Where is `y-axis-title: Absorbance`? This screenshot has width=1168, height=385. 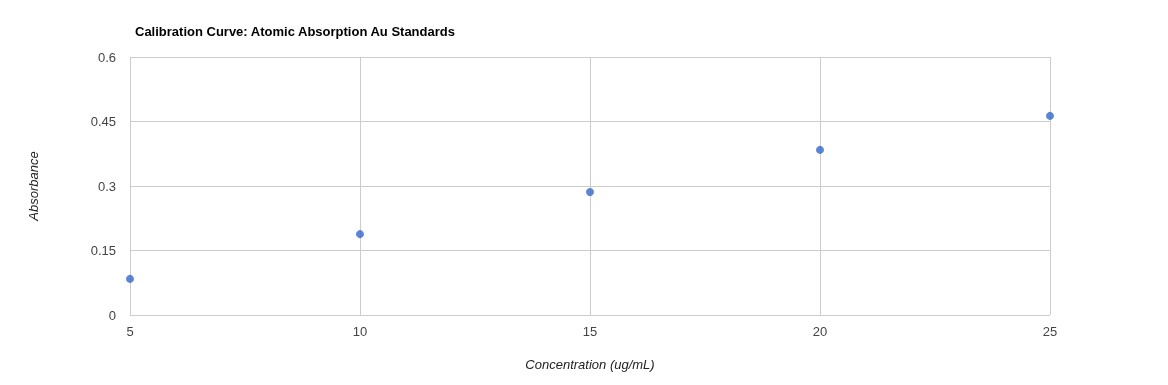 y-axis-title: Absorbance is located at coordinates (33, 186).